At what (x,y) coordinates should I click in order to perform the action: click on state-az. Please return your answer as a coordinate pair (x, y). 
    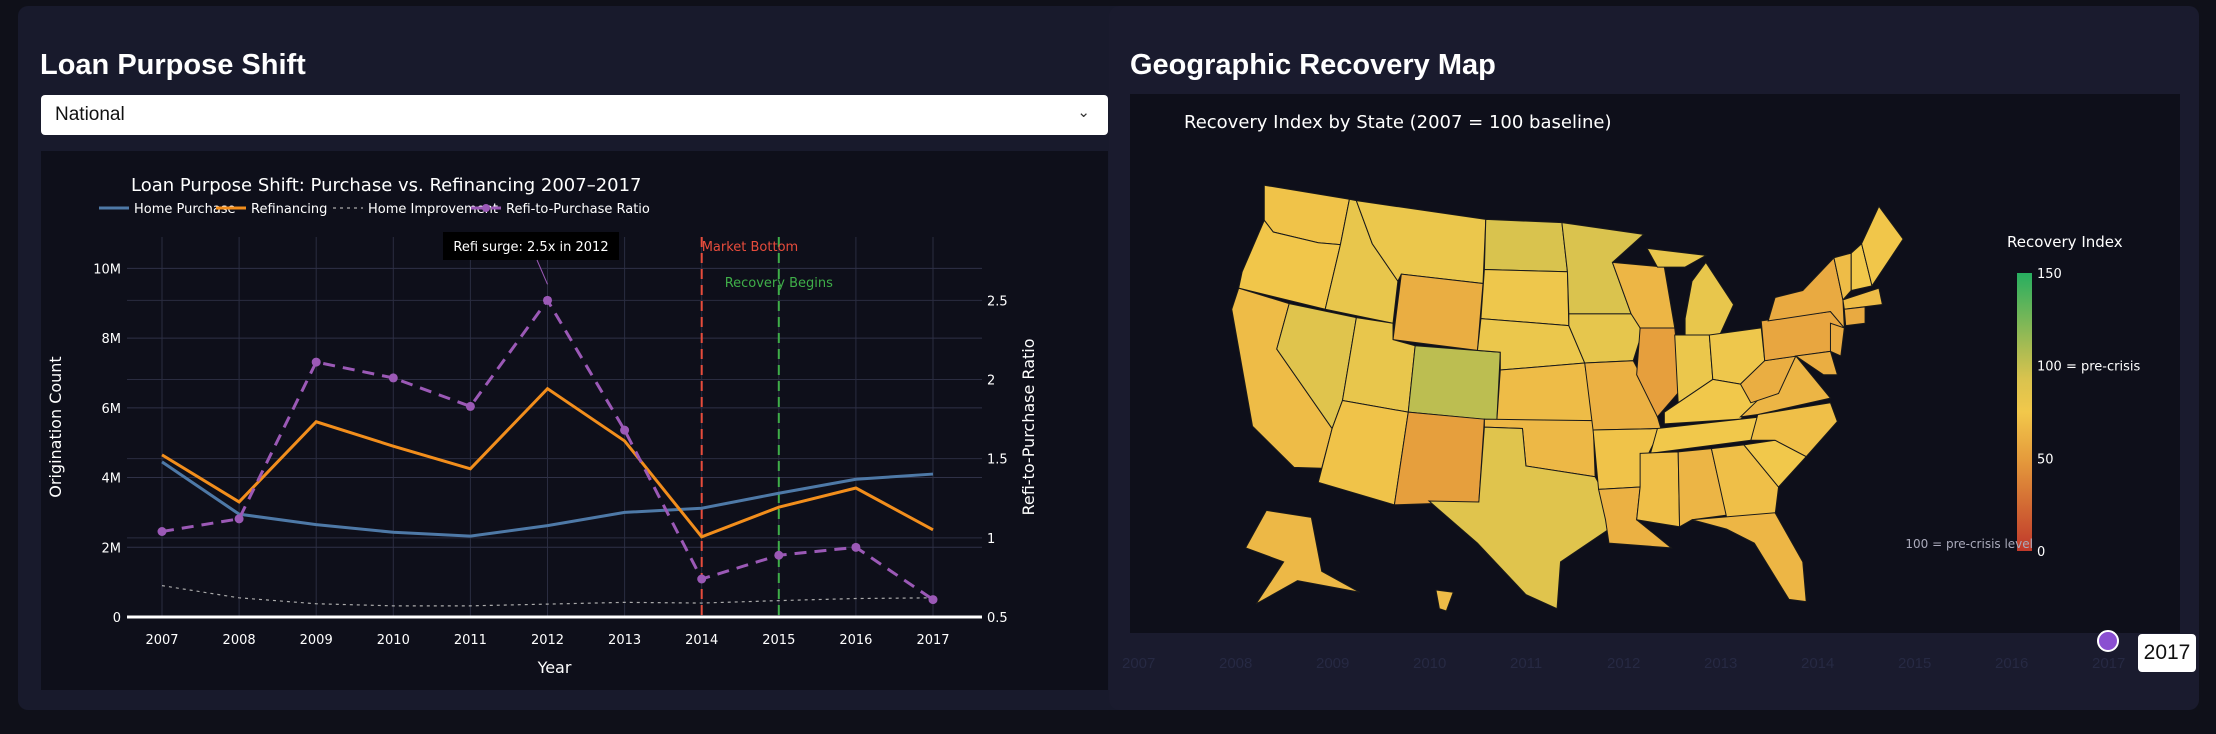
    Looking at the image, I should click on (1363, 452).